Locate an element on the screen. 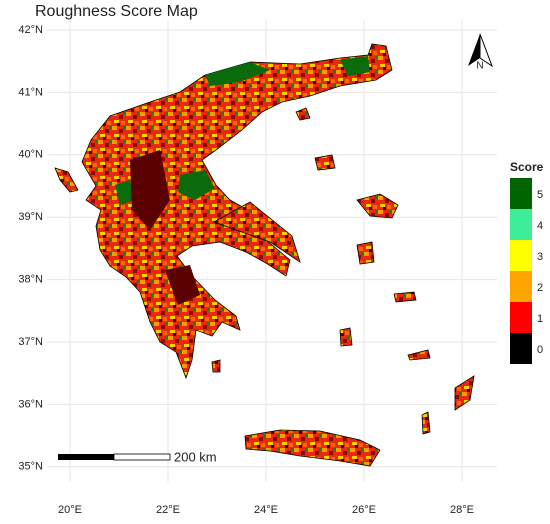 Image resolution: width=550 pixels, height=524 pixels. map-title: Roughness Score Map is located at coordinates (116, 11).